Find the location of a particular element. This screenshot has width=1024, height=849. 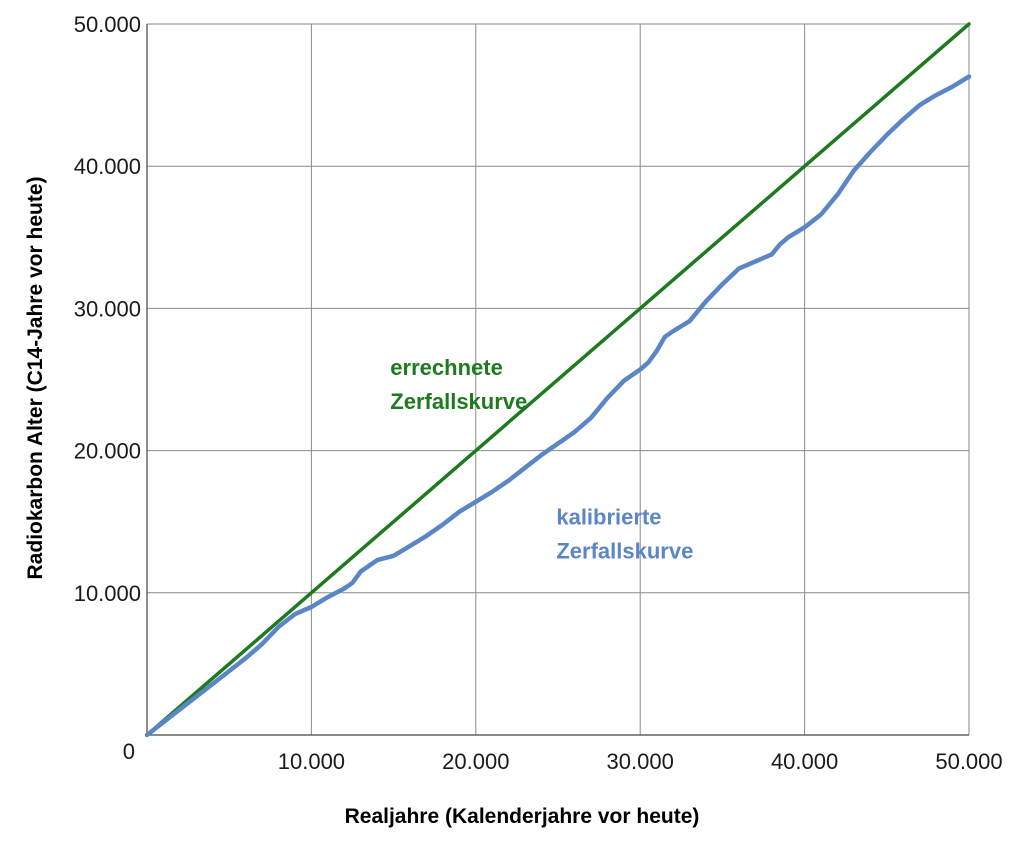

x-tick-label-4: 40.000 is located at coordinates (804, 761).